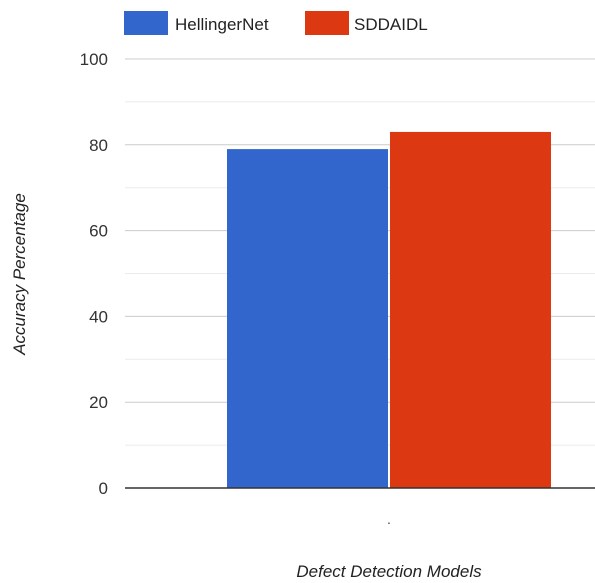  Describe the element at coordinates (222, 24) in the screenshot. I see `legend-label: HellingerNet` at that location.